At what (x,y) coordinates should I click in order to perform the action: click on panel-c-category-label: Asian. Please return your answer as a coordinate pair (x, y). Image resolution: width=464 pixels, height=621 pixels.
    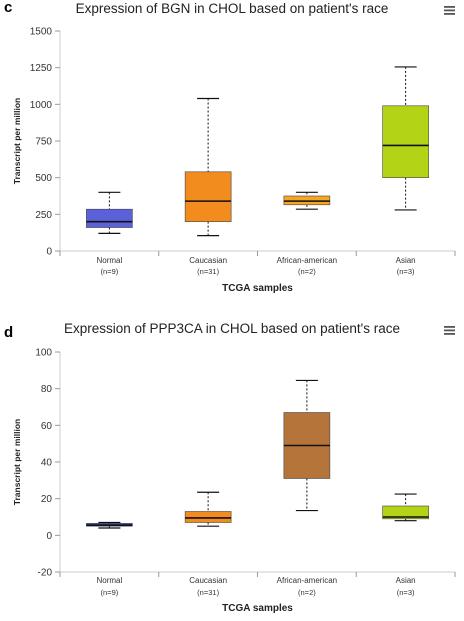
    Looking at the image, I should click on (406, 260).